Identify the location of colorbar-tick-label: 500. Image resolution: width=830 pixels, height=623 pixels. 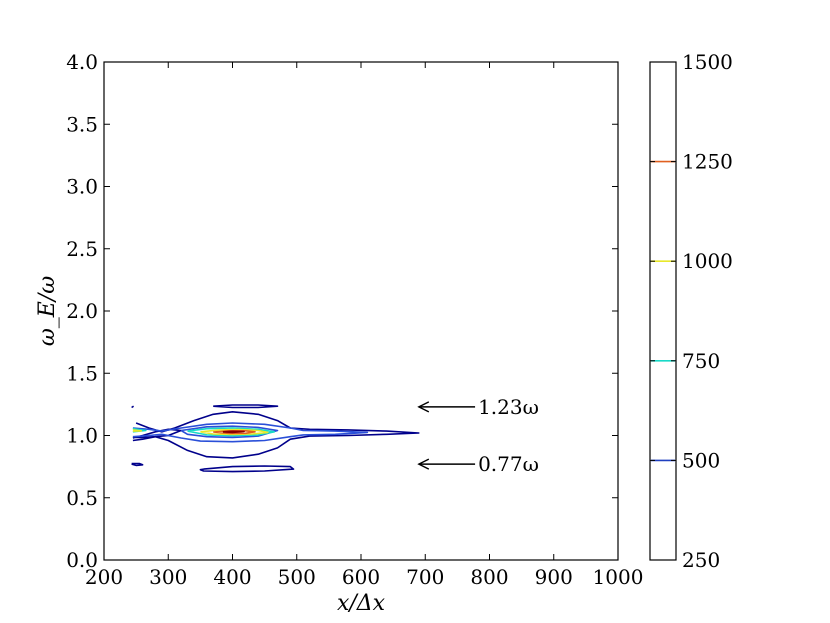
(701, 460).